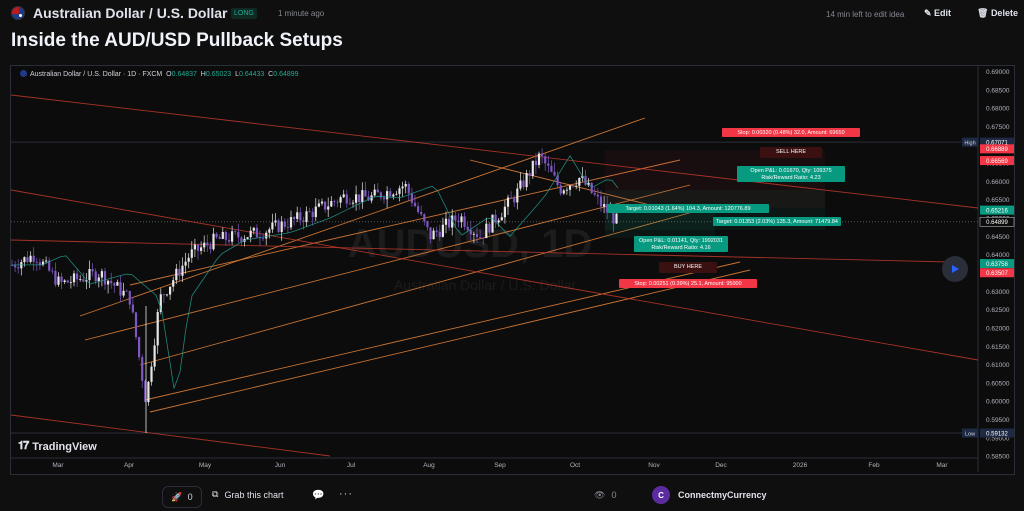  Describe the element at coordinates (988, 433) in the screenshot. I see `price-axis-label: Low 0.59132` at that location.